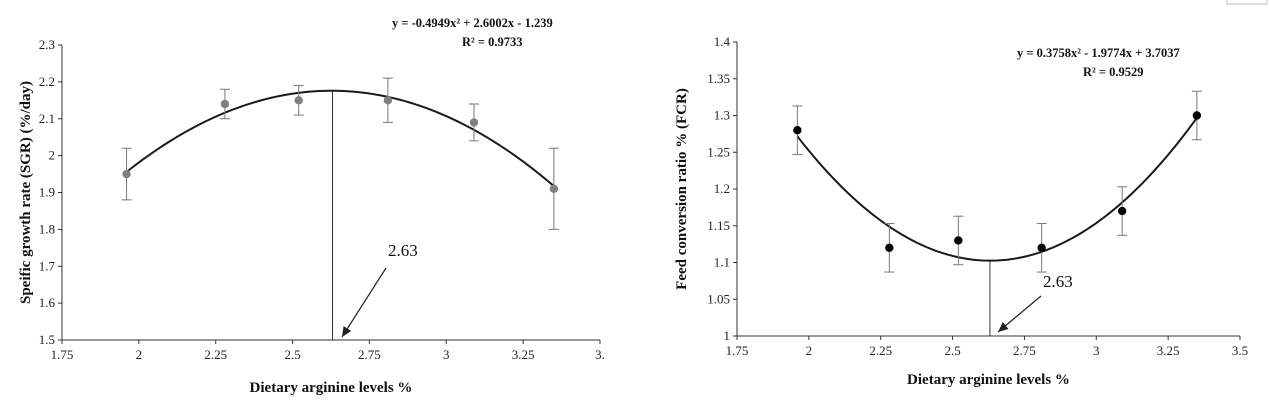 The width and height of the screenshot is (1269, 412). I want to click on trendline-equation: y = -0.4949x² + 2.6002x - 1.239, so click(472, 23).